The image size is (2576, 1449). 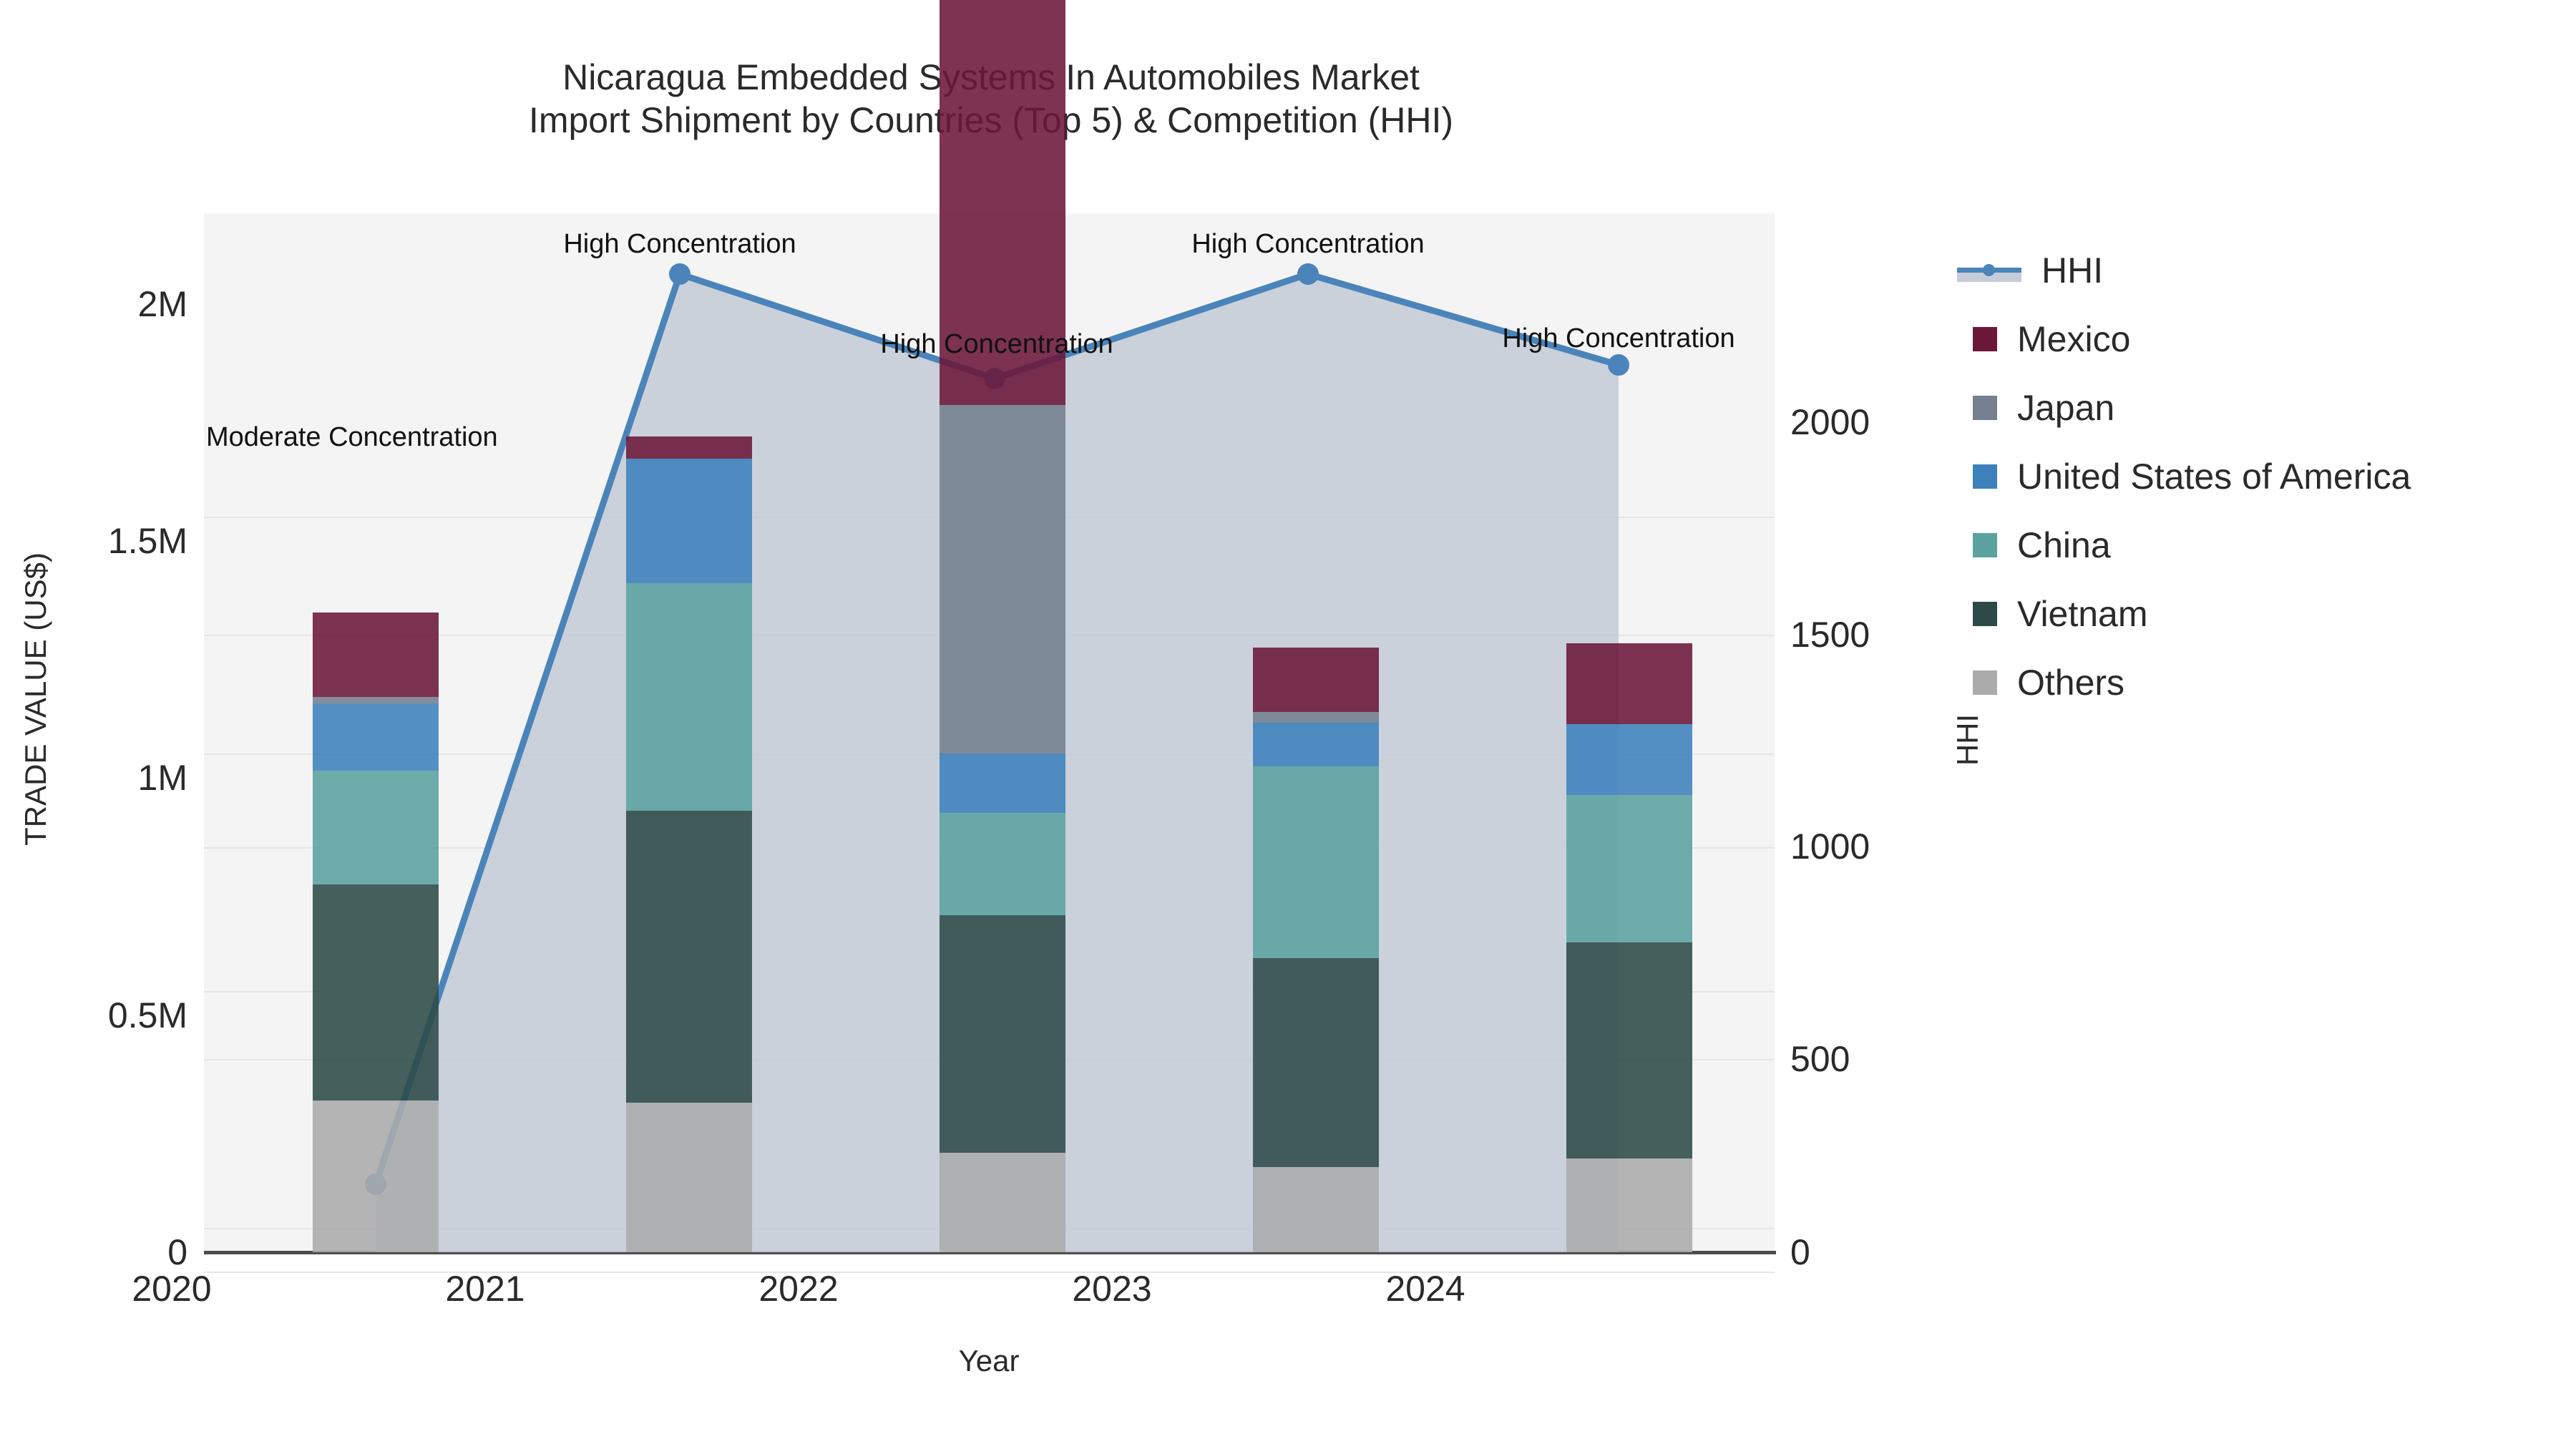 What do you see at coordinates (2261, 270) in the screenshot?
I see `legend-item-hhi: HHI` at bounding box center [2261, 270].